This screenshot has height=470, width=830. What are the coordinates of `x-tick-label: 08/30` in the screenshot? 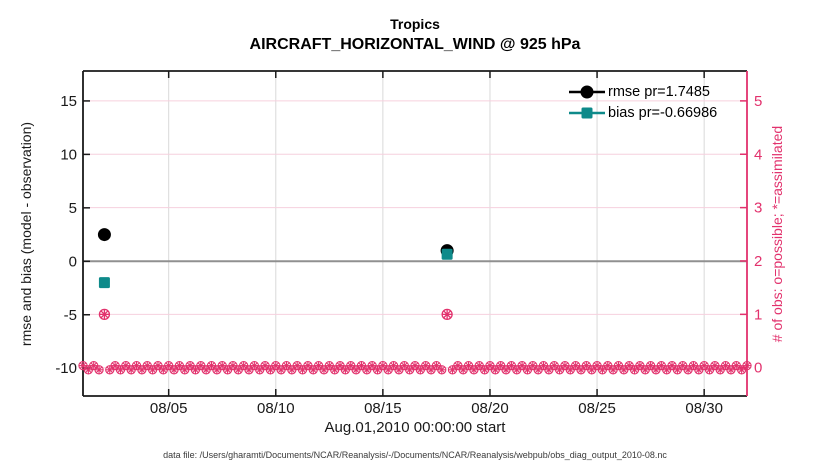 It's located at (704, 408).